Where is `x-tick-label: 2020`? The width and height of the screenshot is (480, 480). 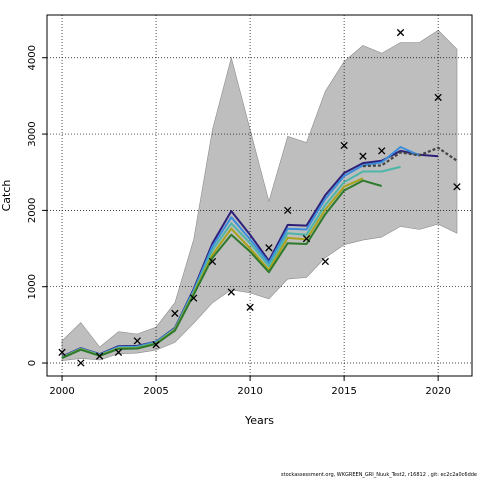
x-tick-label: 2020 is located at coordinates (437, 391).